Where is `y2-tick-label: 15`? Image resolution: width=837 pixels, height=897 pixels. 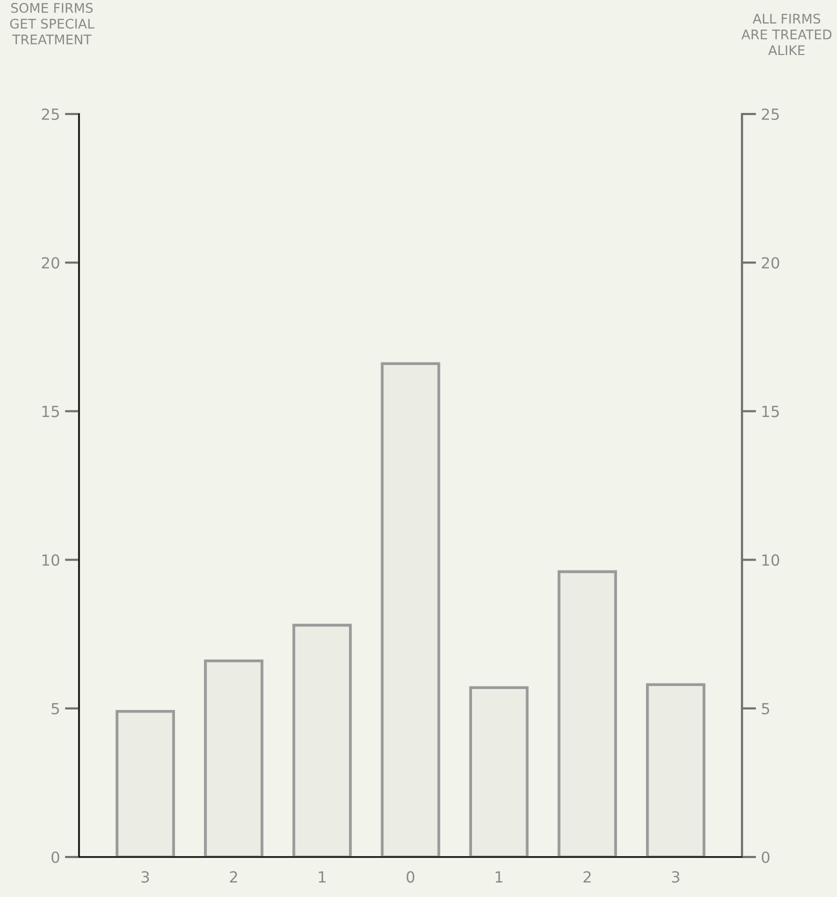
y2-tick-label: 15 is located at coordinates (770, 412).